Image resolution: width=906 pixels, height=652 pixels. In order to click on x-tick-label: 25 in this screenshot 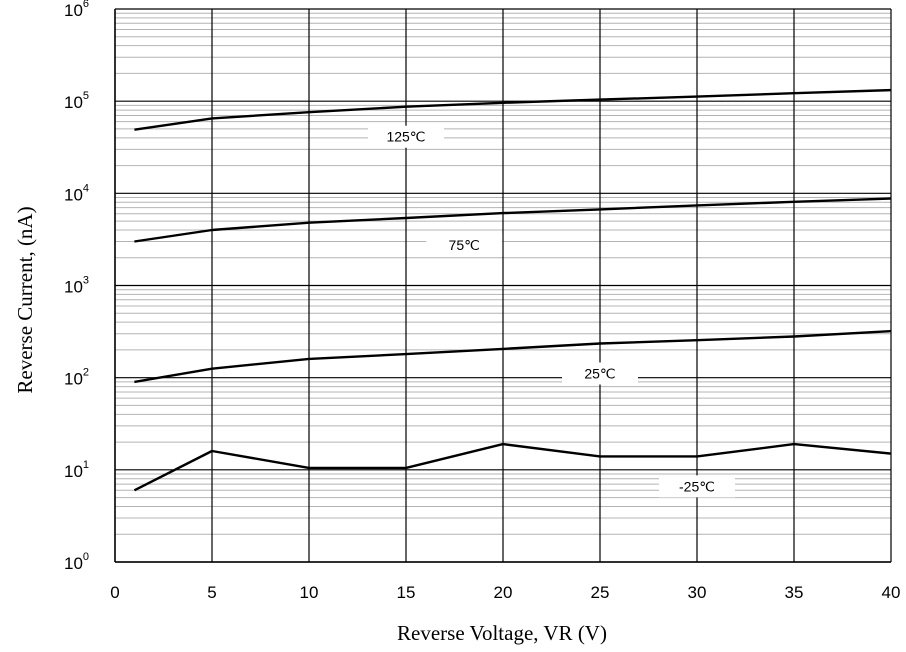, I will do `click(600, 592)`.